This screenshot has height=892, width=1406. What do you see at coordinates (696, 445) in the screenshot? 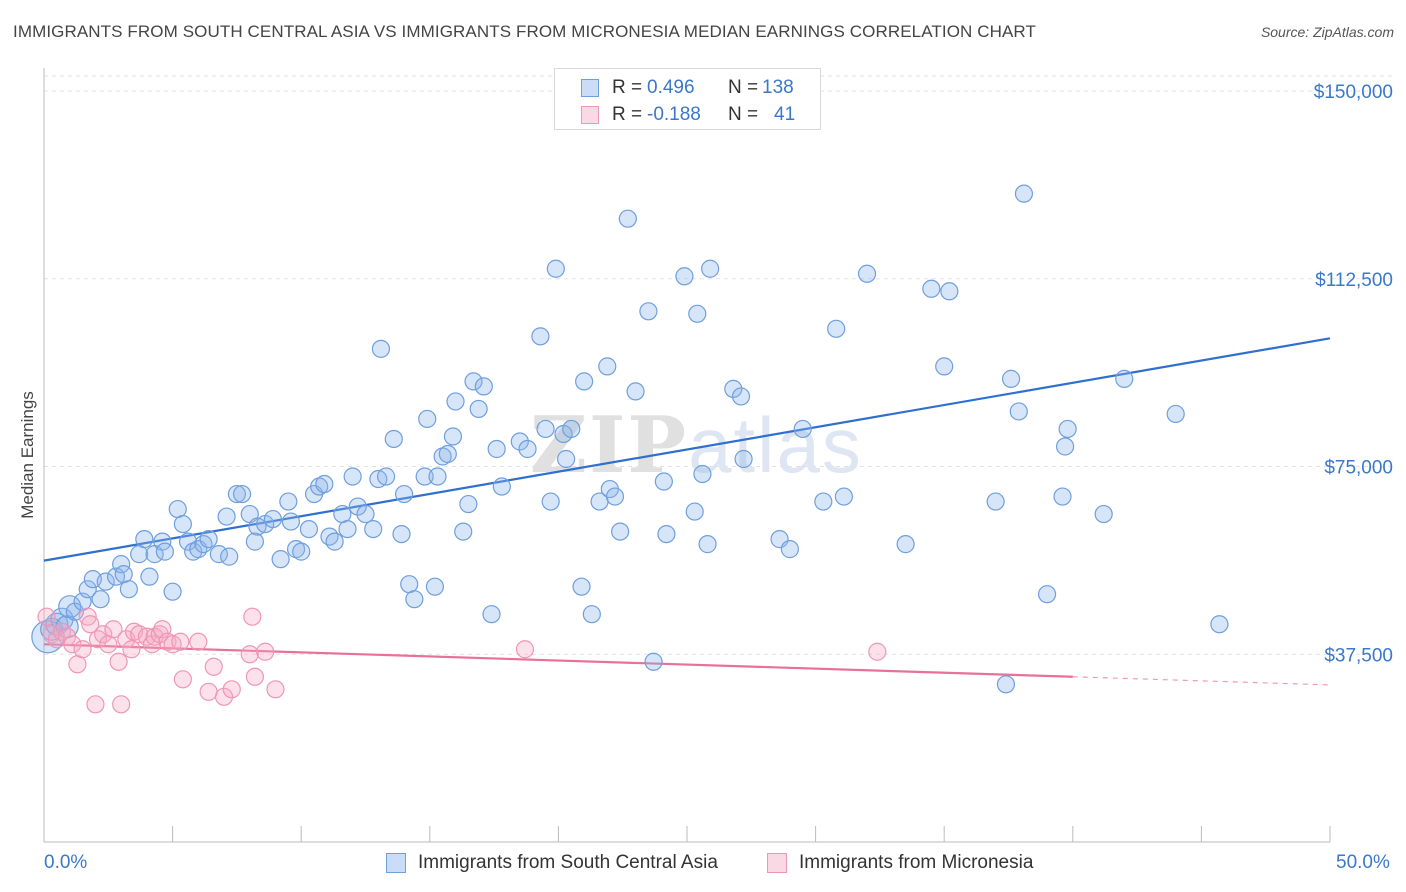
I see `watermark: ZIPatlas` at bounding box center [696, 445].